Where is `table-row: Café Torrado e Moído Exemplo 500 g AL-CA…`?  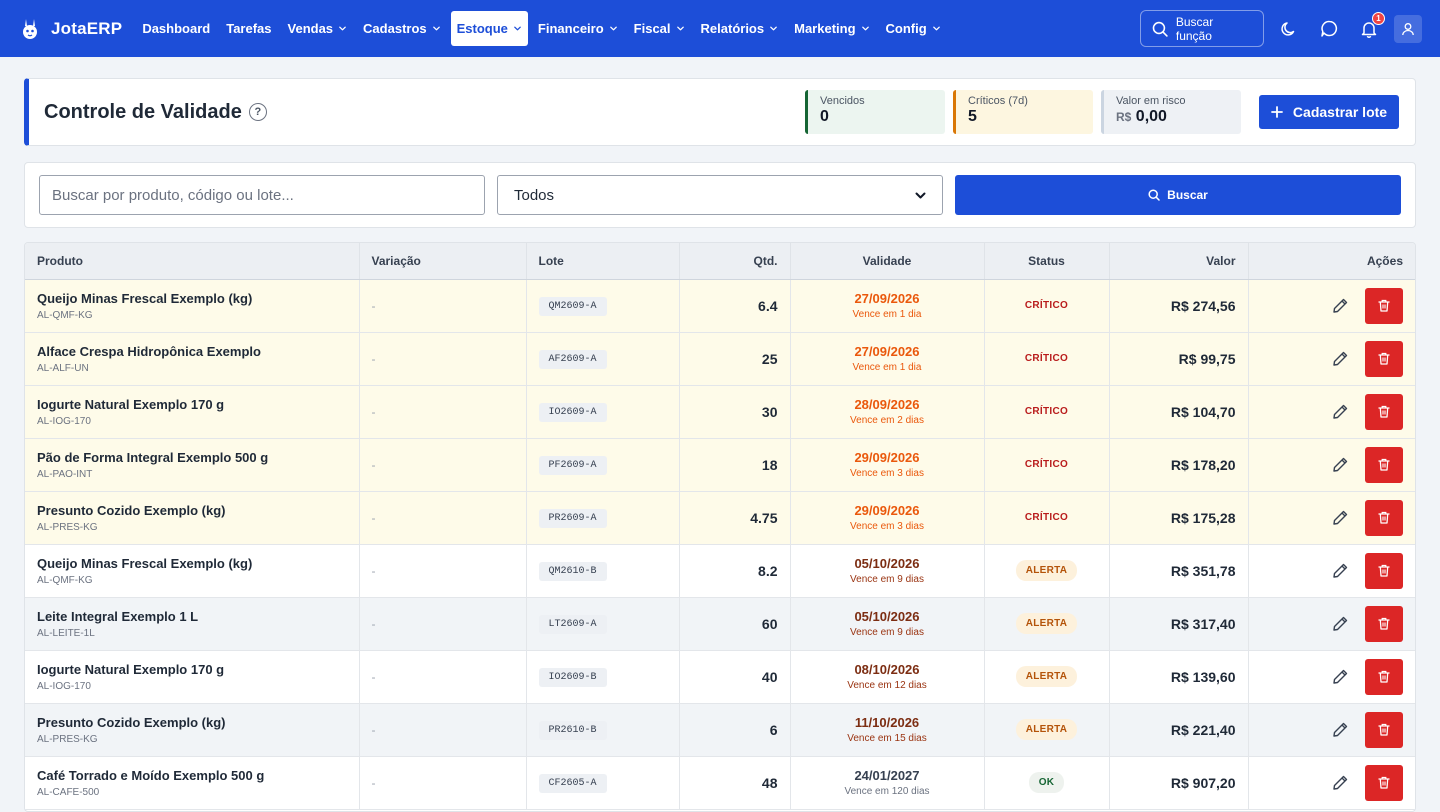
table-row: Café Torrado e Moído Exemplo 500 g AL-CA… is located at coordinates (720, 783).